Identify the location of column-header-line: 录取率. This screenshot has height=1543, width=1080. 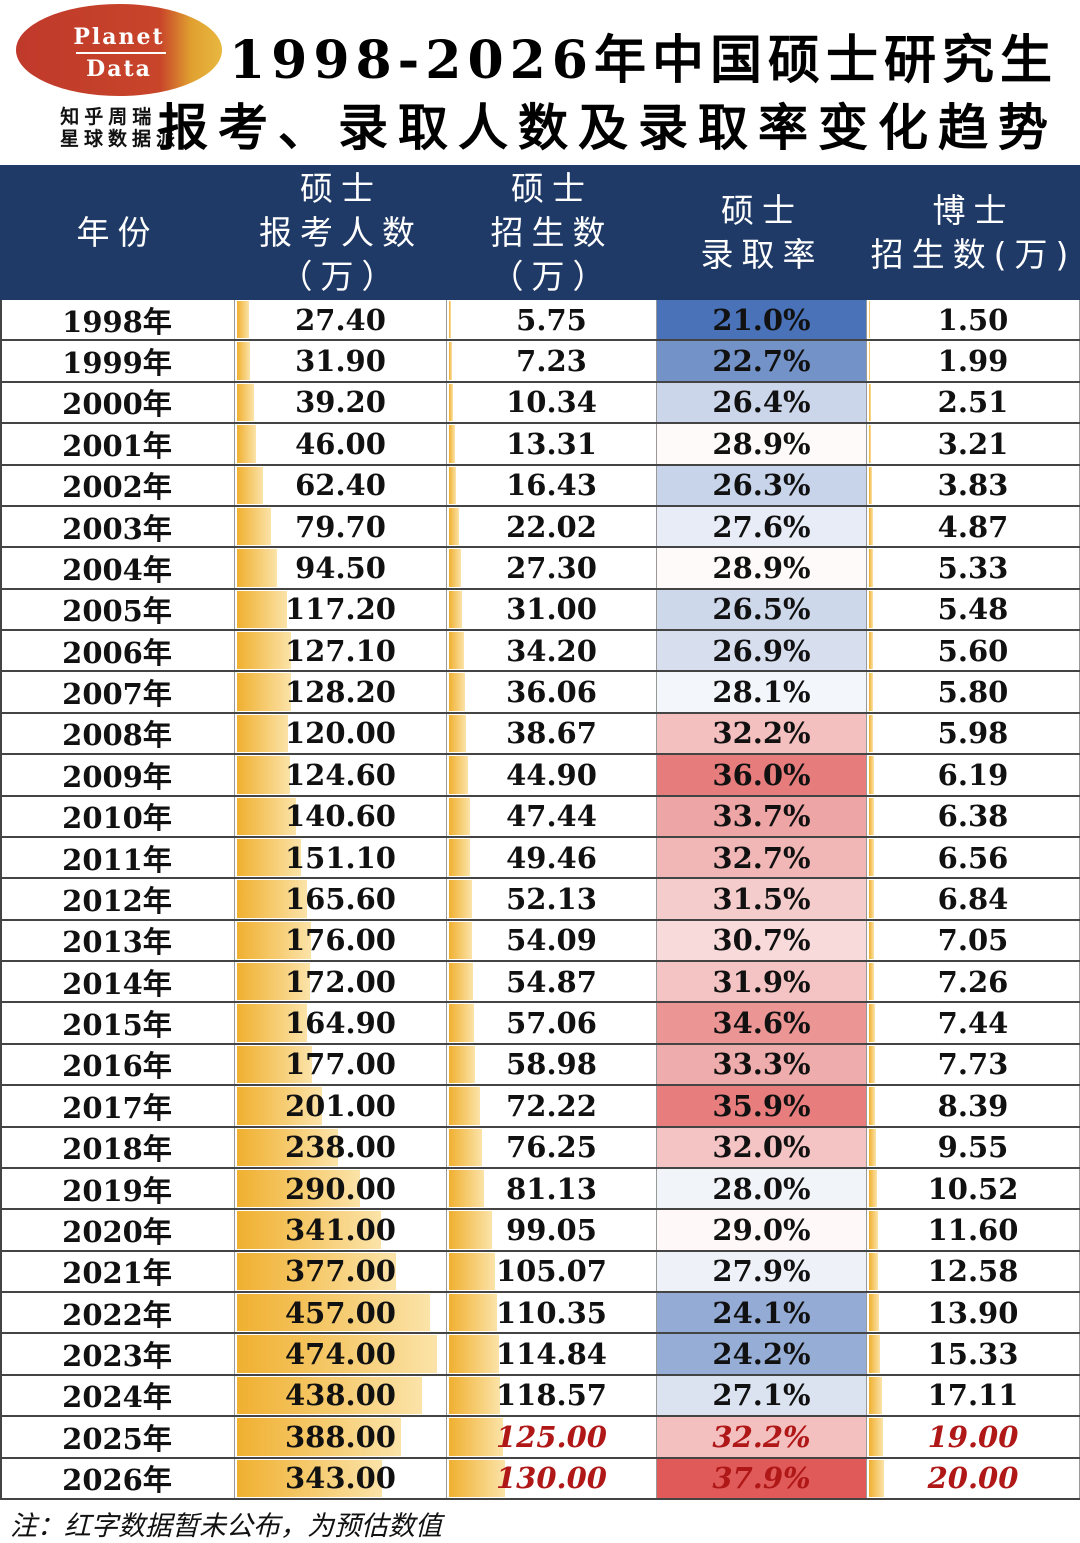
(762, 254).